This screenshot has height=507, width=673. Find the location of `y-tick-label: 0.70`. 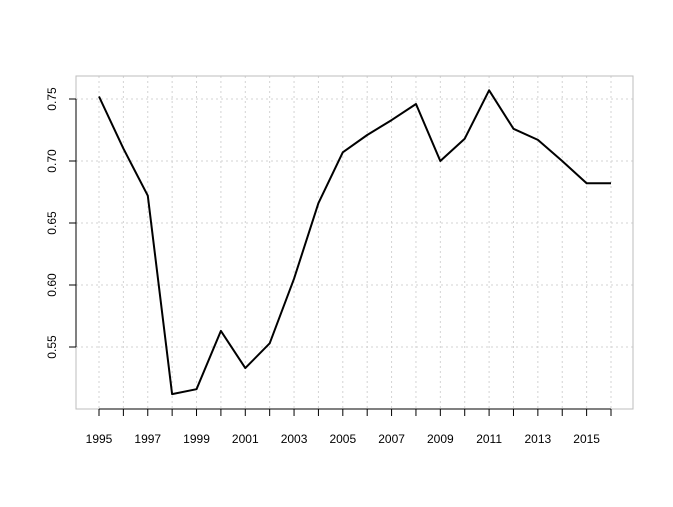

y-tick-label: 0.70 is located at coordinates (52, 161).